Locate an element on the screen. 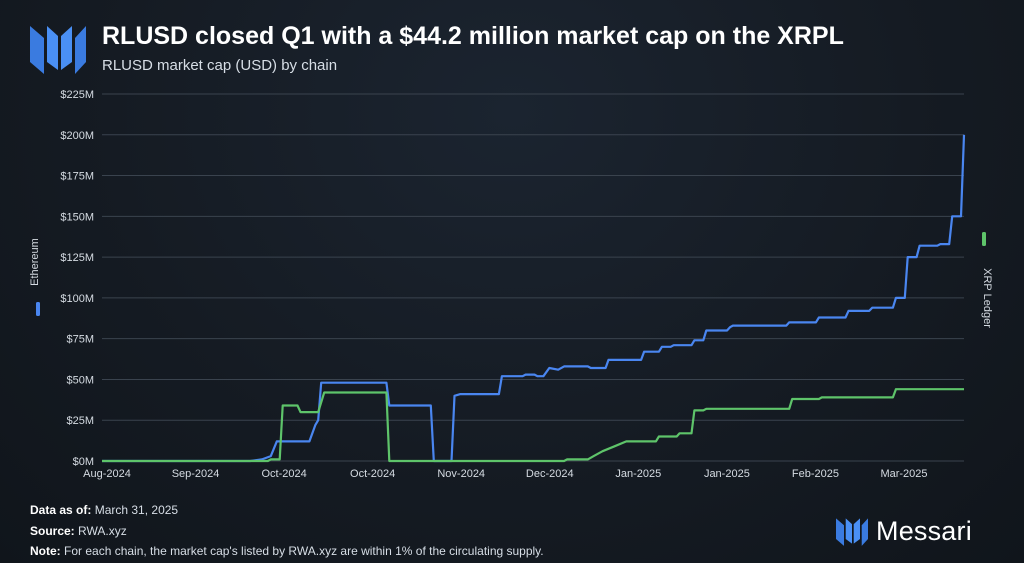  y-tick-label: $50M is located at coordinates (80, 380).